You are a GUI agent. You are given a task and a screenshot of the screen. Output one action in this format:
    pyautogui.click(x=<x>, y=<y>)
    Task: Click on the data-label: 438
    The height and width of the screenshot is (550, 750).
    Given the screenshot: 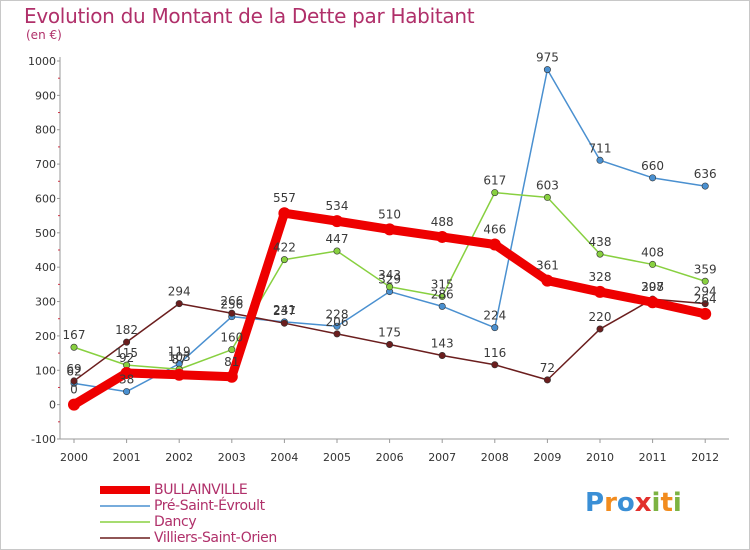 What is the action you would take?
    pyautogui.click(x=600, y=242)
    